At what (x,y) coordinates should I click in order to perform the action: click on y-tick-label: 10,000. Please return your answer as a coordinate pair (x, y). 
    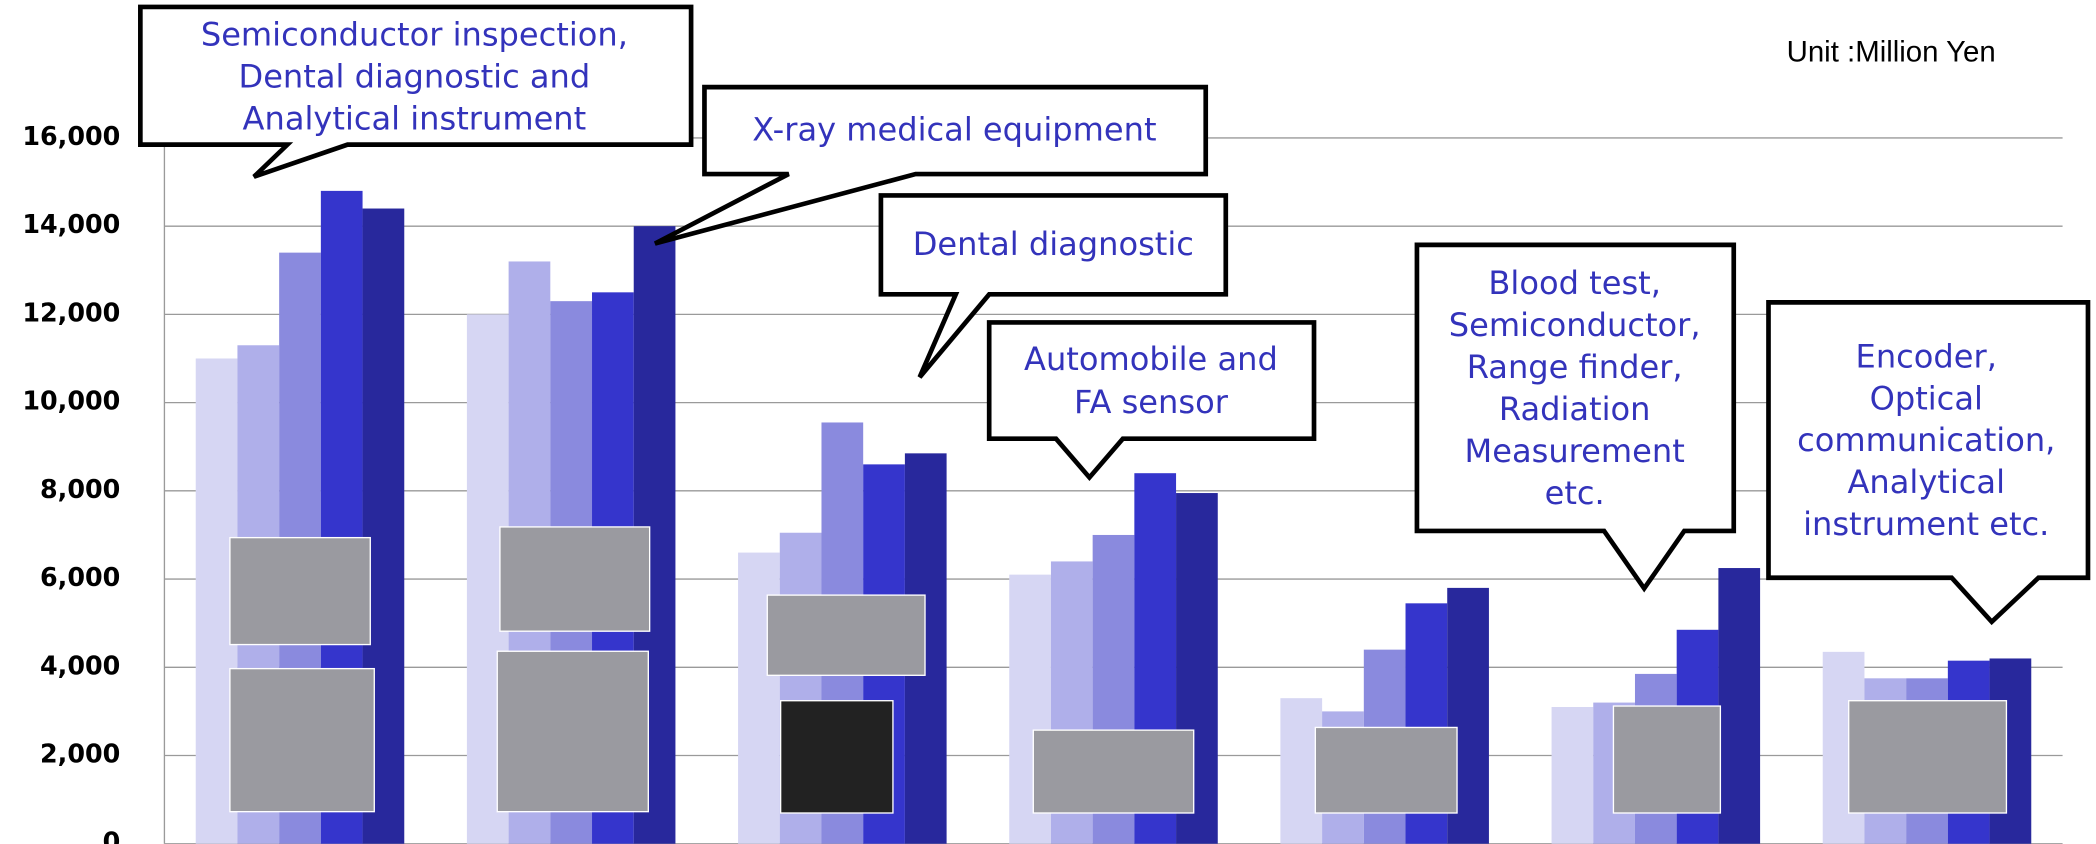
    Looking at the image, I should click on (71, 401).